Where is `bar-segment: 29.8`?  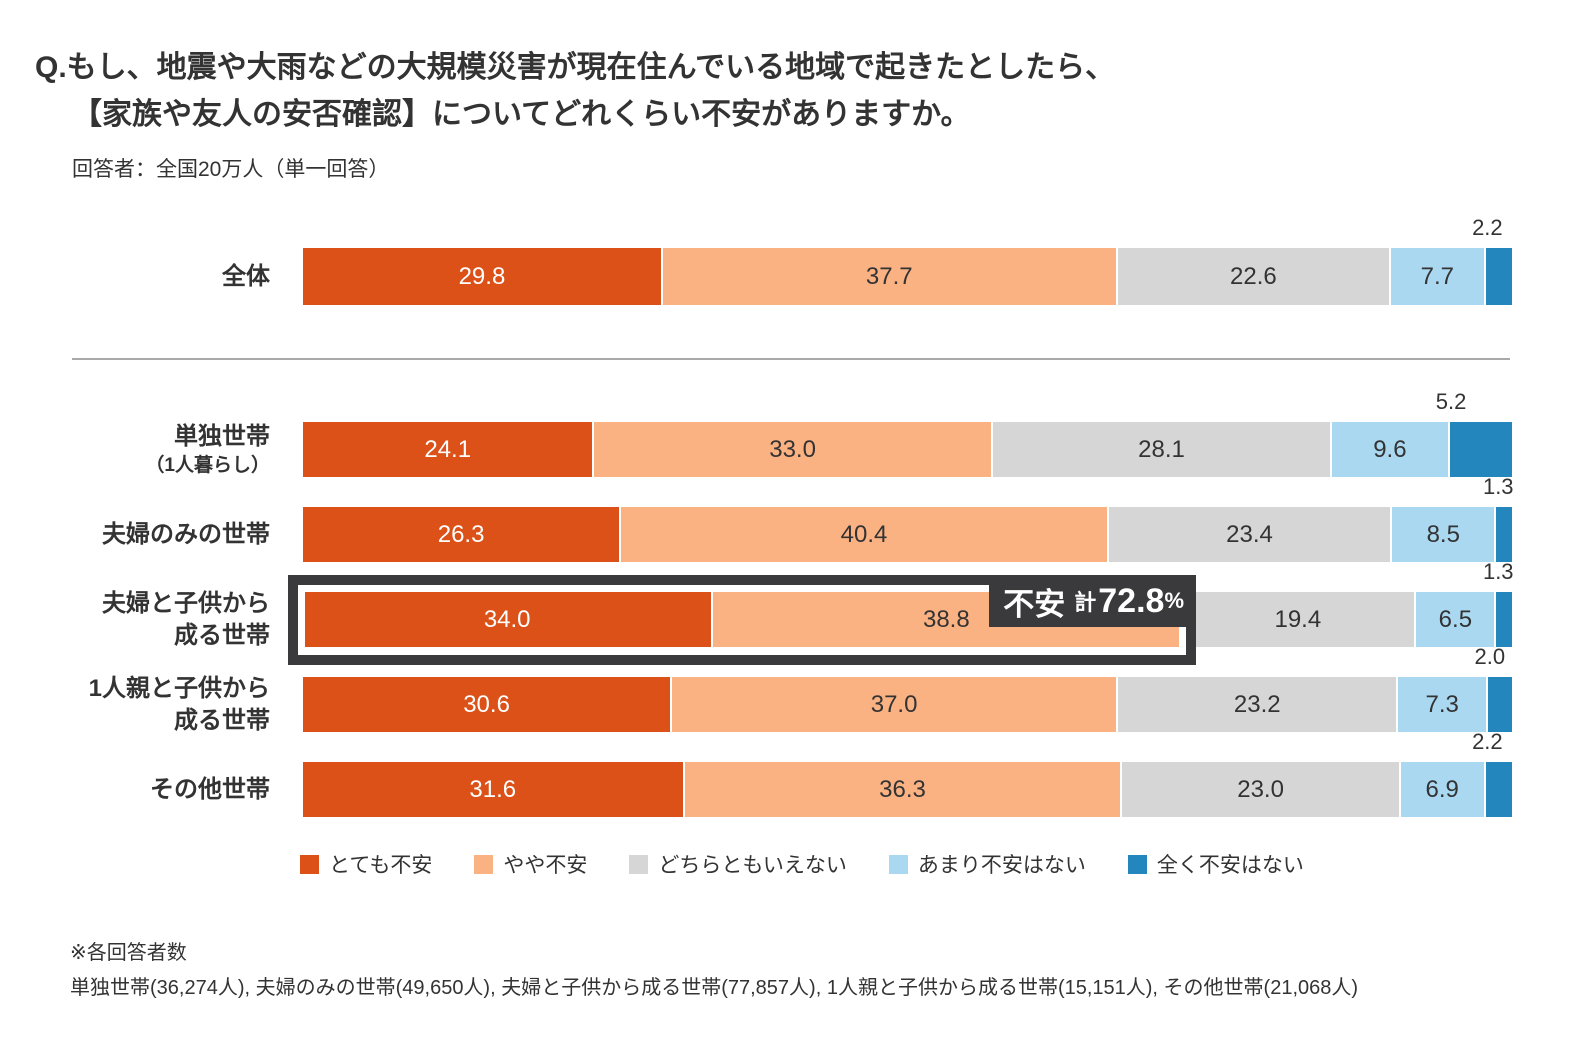
bar-segment: 29.8 is located at coordinates (482, 276).